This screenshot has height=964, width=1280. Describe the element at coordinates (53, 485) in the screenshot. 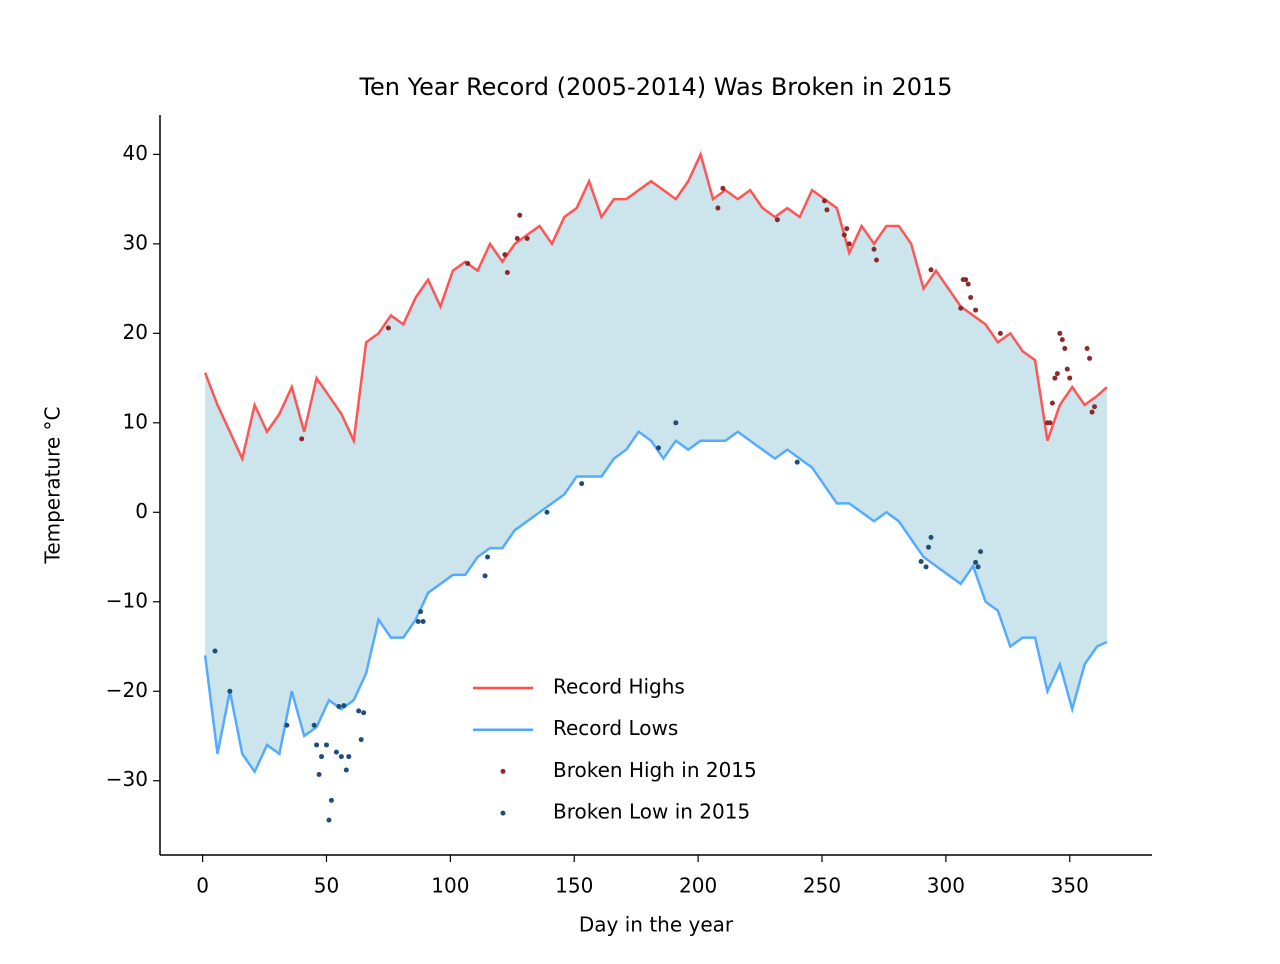

I see `y-axis-label: Temperature °C` at that location.